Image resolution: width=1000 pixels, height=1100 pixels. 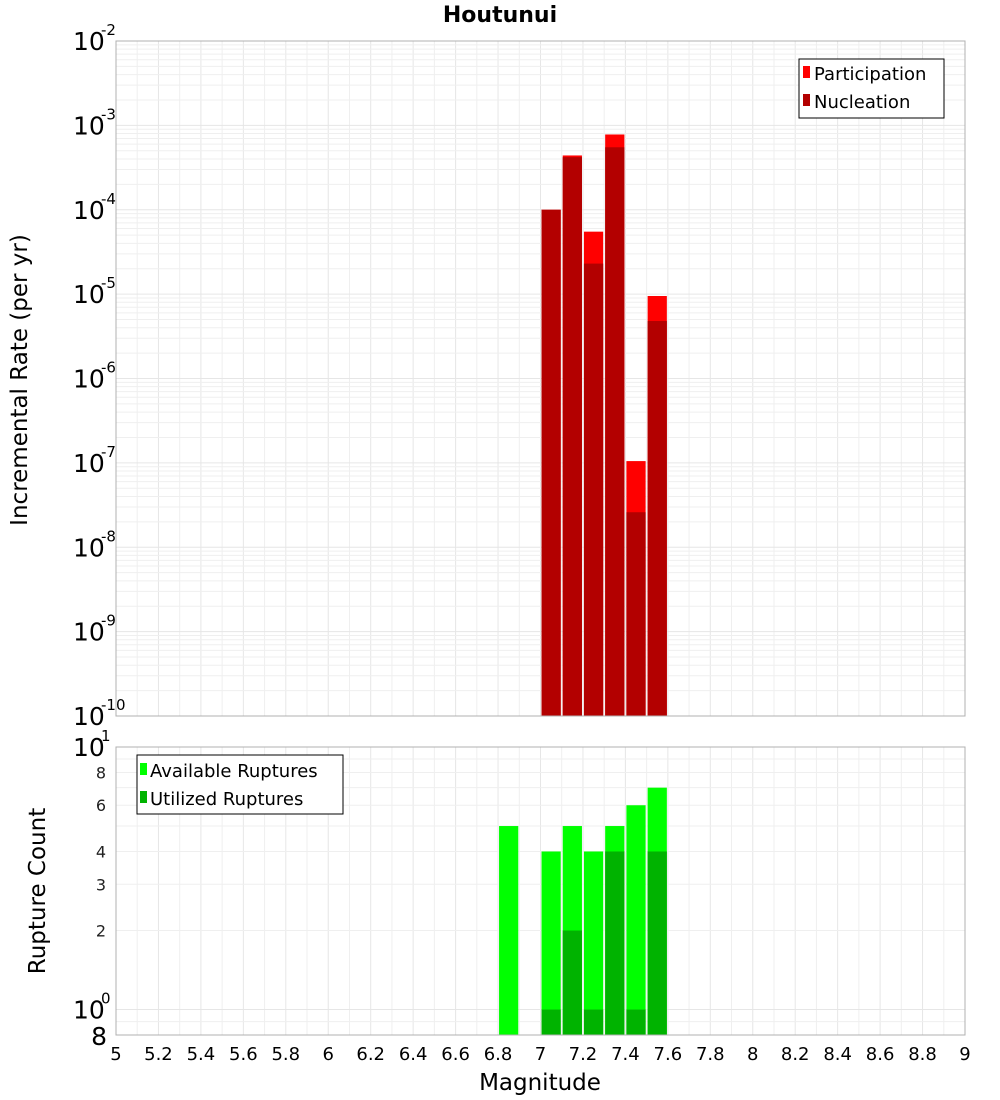 What do you see at coordinates (572, 982) in the screenshot?
I see `bar-utilized-ruptures-7.15` at bounding box center [572, 982].